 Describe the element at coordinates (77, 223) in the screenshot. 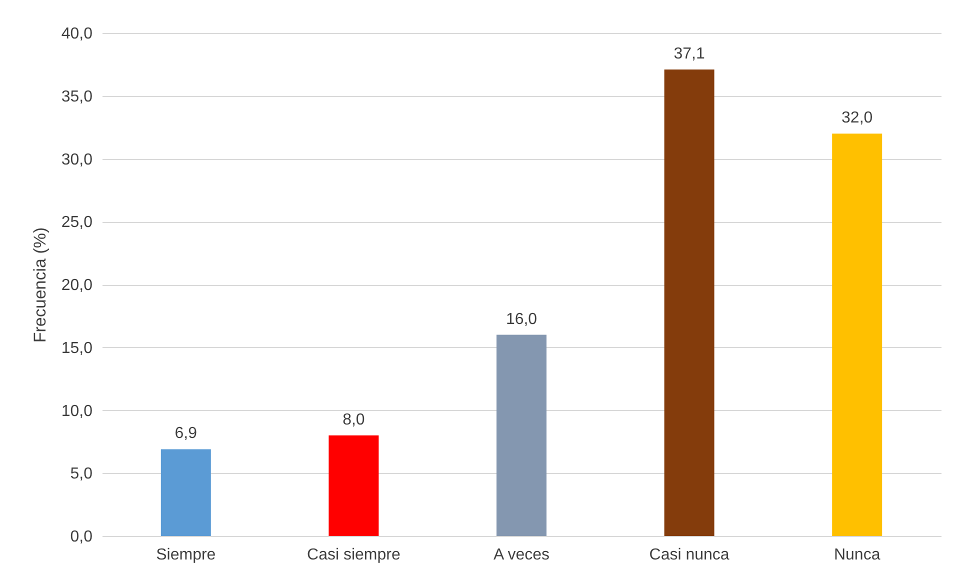

I see `y-tick-label: 25,0` at that location.